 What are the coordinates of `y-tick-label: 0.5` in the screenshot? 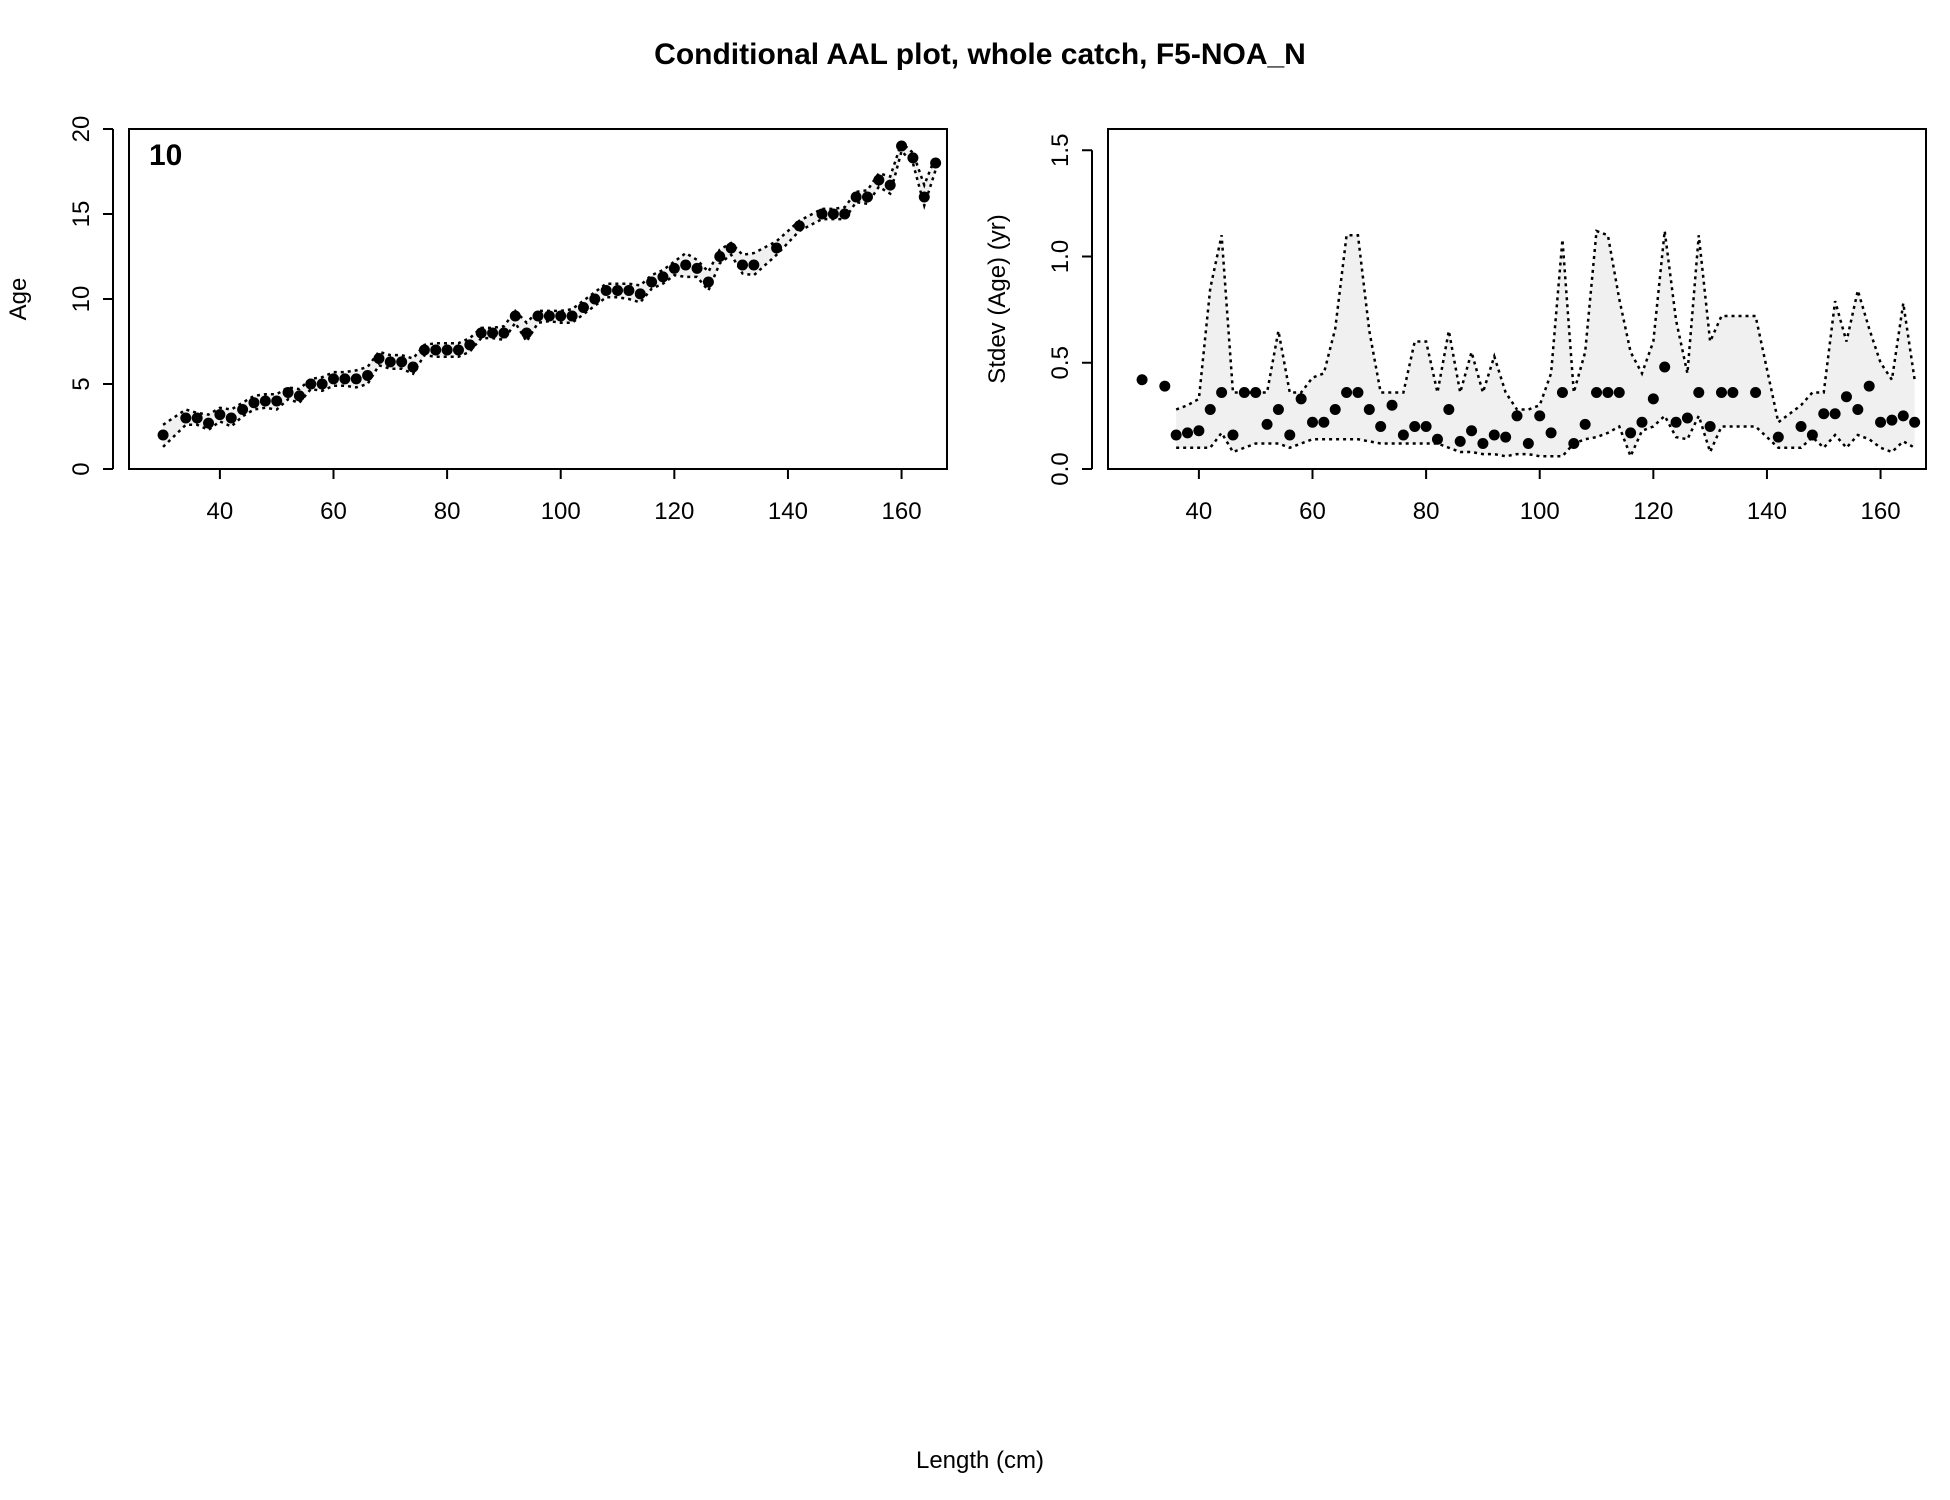 It's located at (1060, 362).